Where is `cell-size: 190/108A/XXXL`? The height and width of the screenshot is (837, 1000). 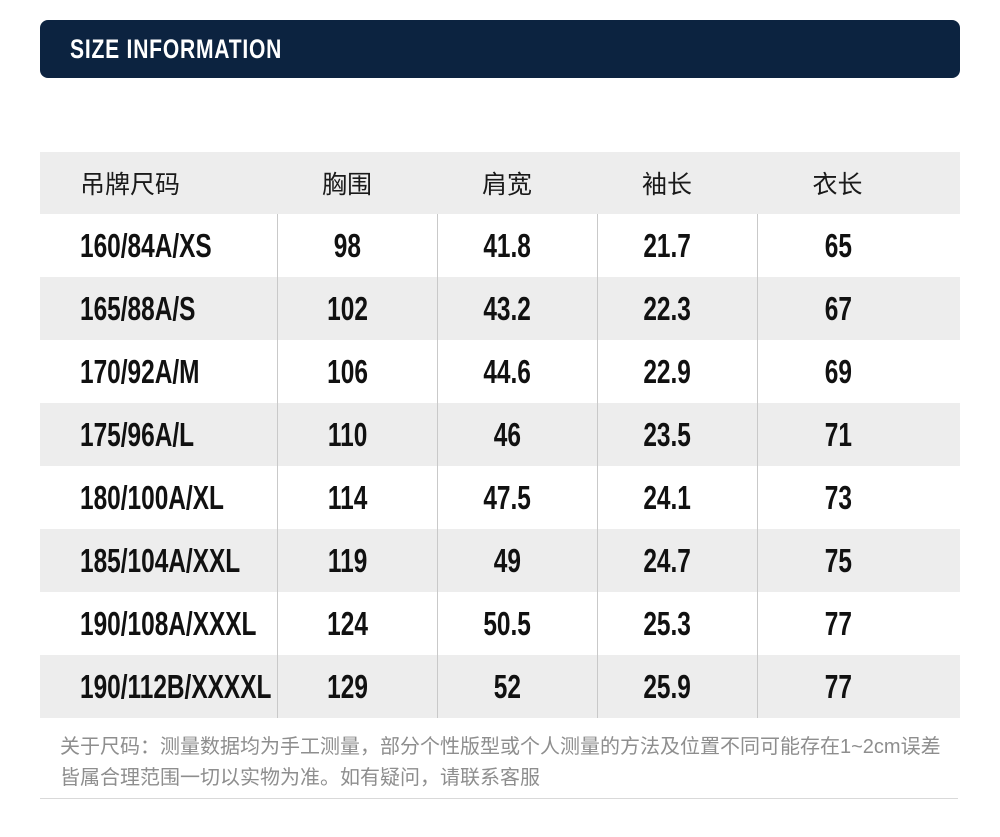 cell-size: 190/108A/XXXL is located at coordinates (158, 623).